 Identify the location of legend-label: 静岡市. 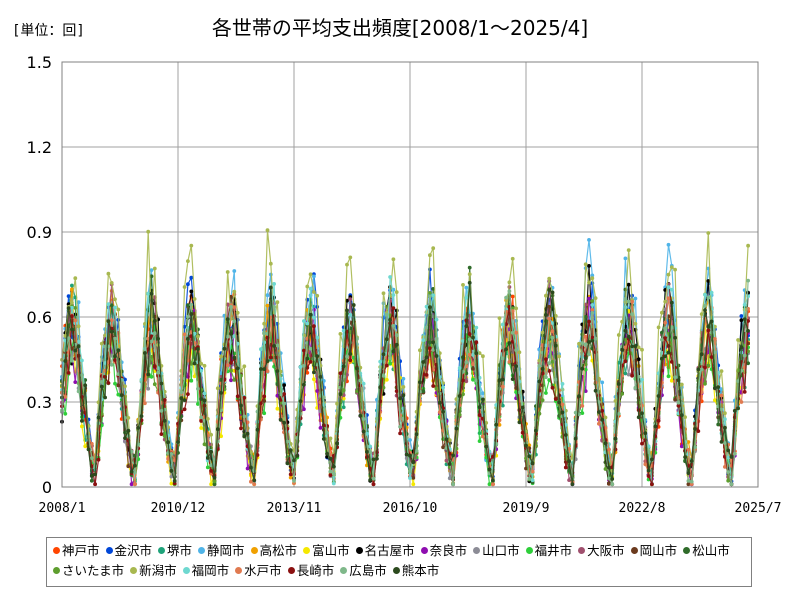
(226, 550).